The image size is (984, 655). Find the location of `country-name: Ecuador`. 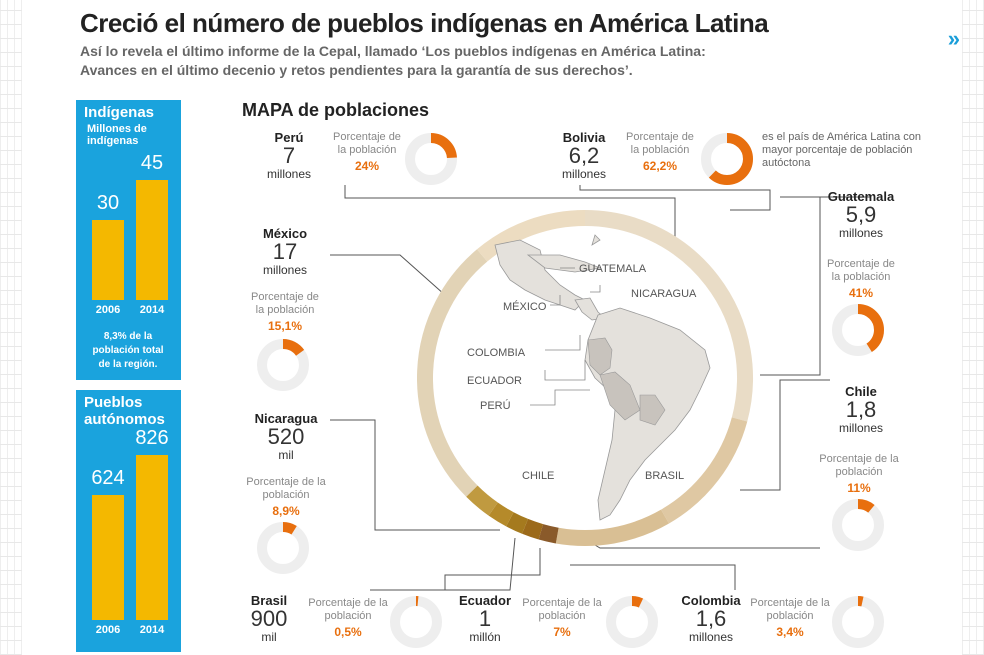

country-name: Ecuador is located at coordinates (484, 600).